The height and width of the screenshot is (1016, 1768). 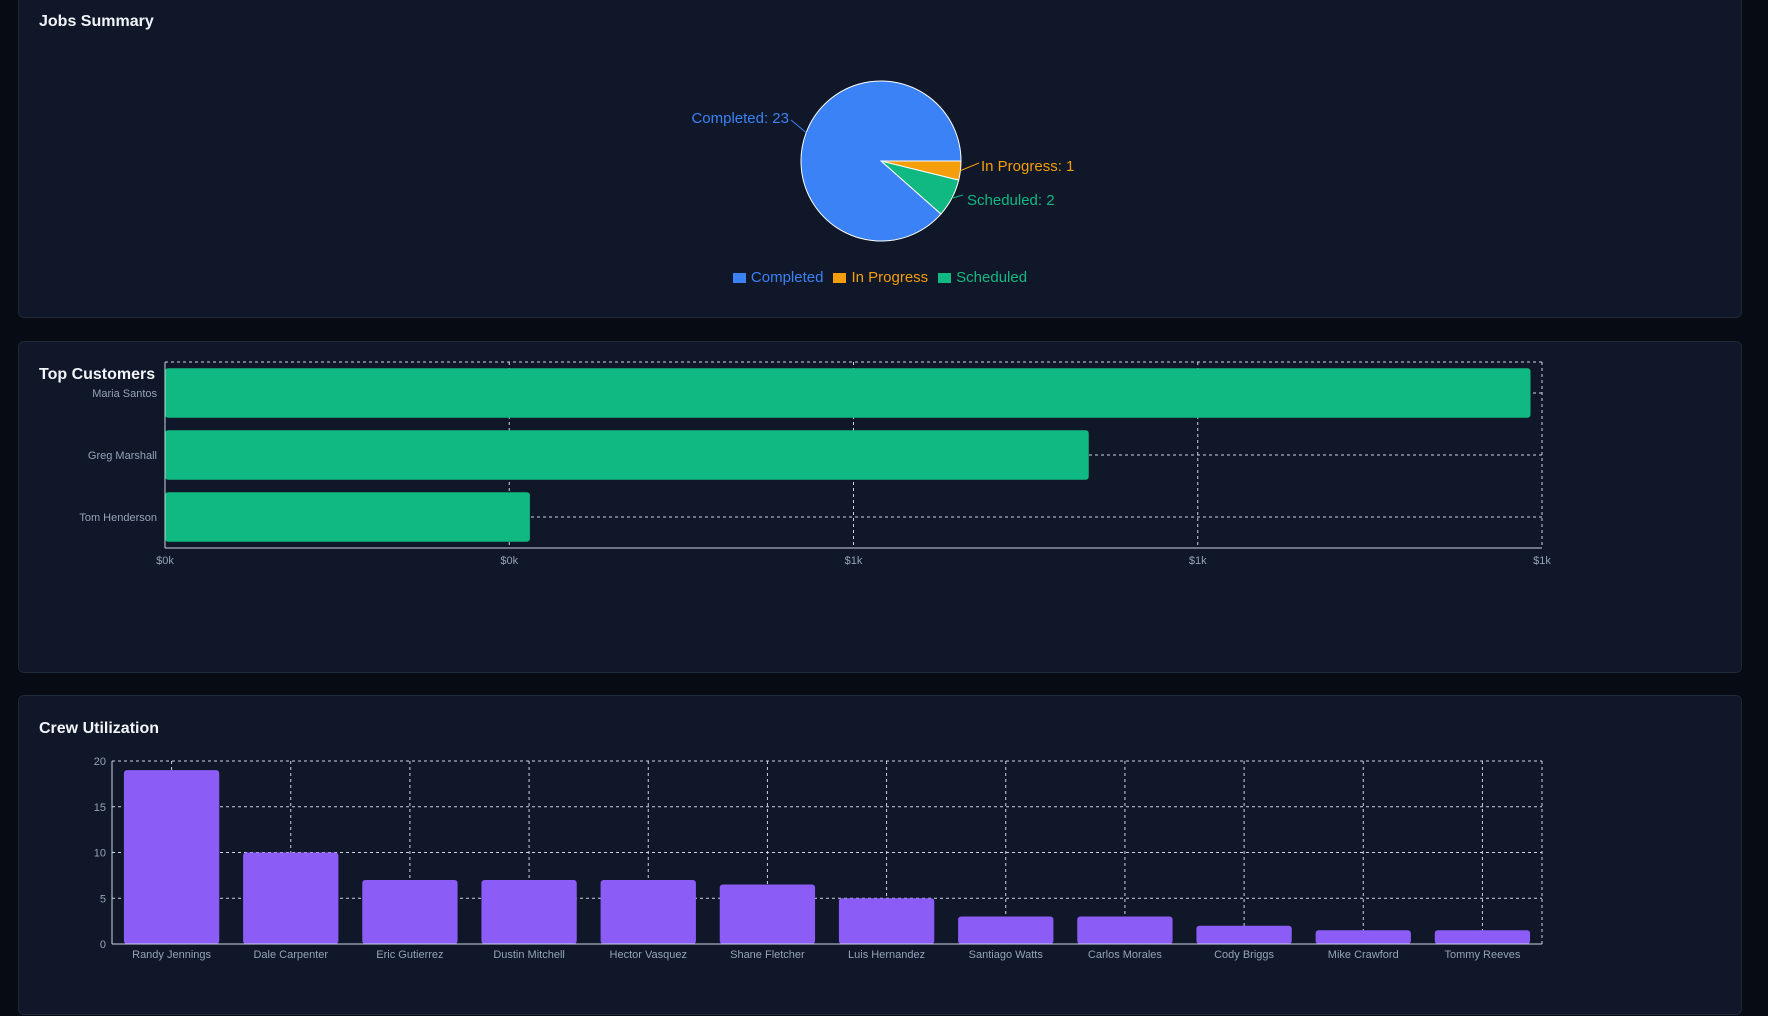 What do you see at coordinates (100, 762) in the screenshot?
I see `crew-y-tick: 20` at bounding box center [100, 762].